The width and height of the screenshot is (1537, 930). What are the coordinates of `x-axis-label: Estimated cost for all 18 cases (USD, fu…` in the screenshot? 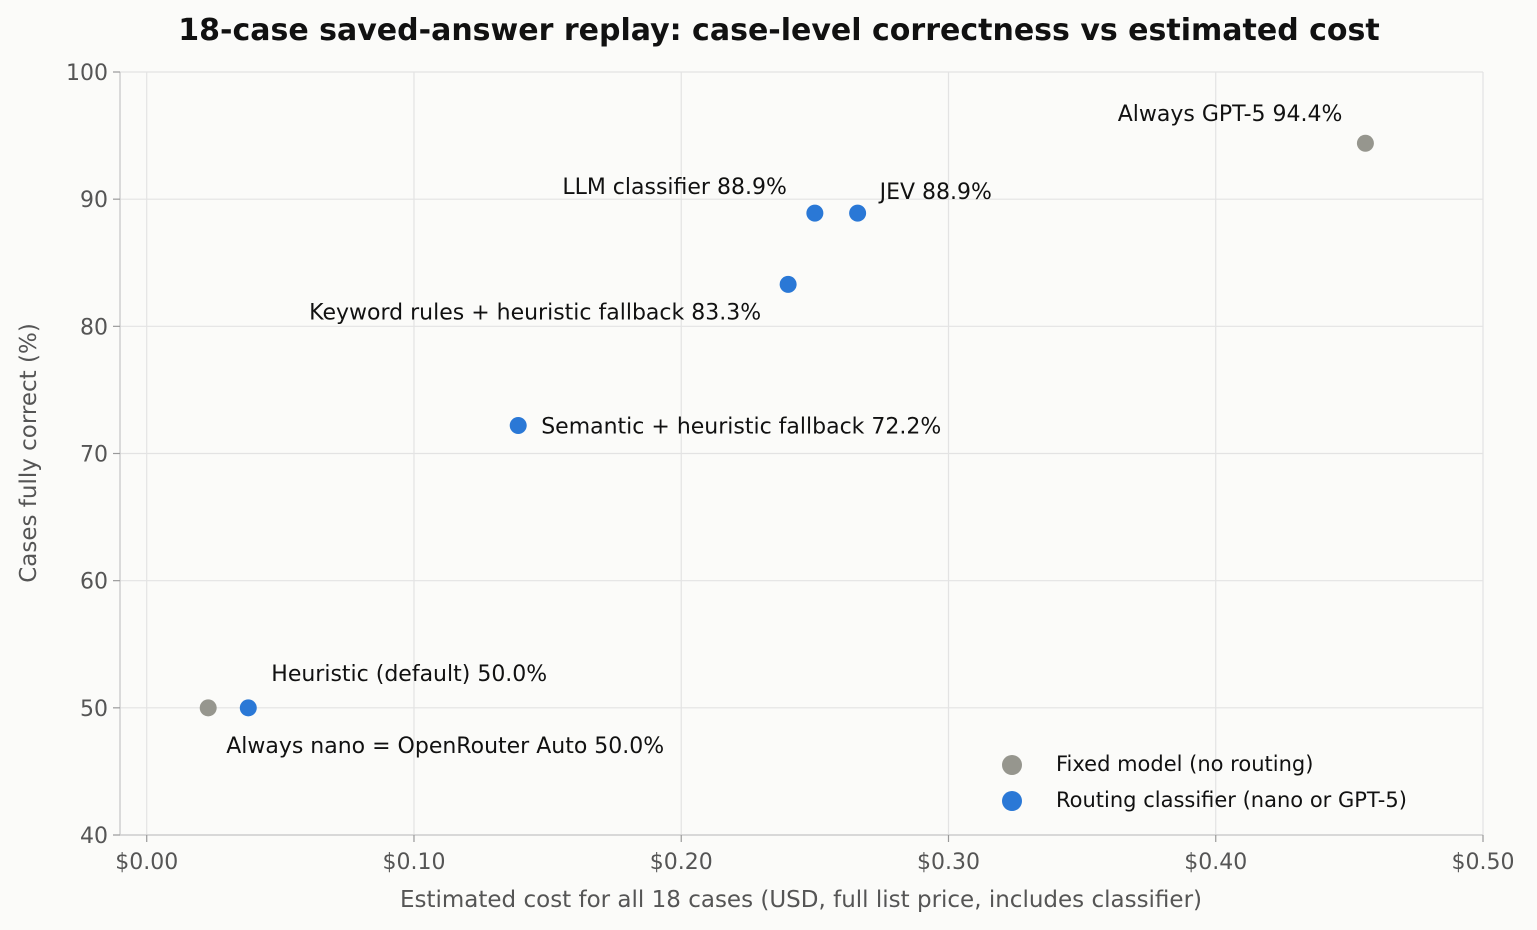 It's located at (801, 900).